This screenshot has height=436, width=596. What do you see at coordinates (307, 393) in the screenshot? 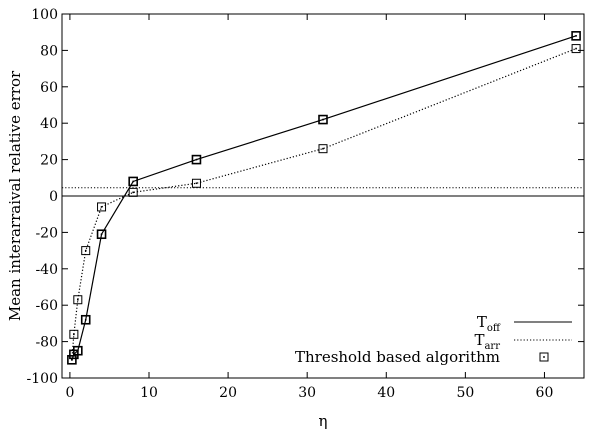
I see `x-tick-label: 30` at bounding box center [307, 393].